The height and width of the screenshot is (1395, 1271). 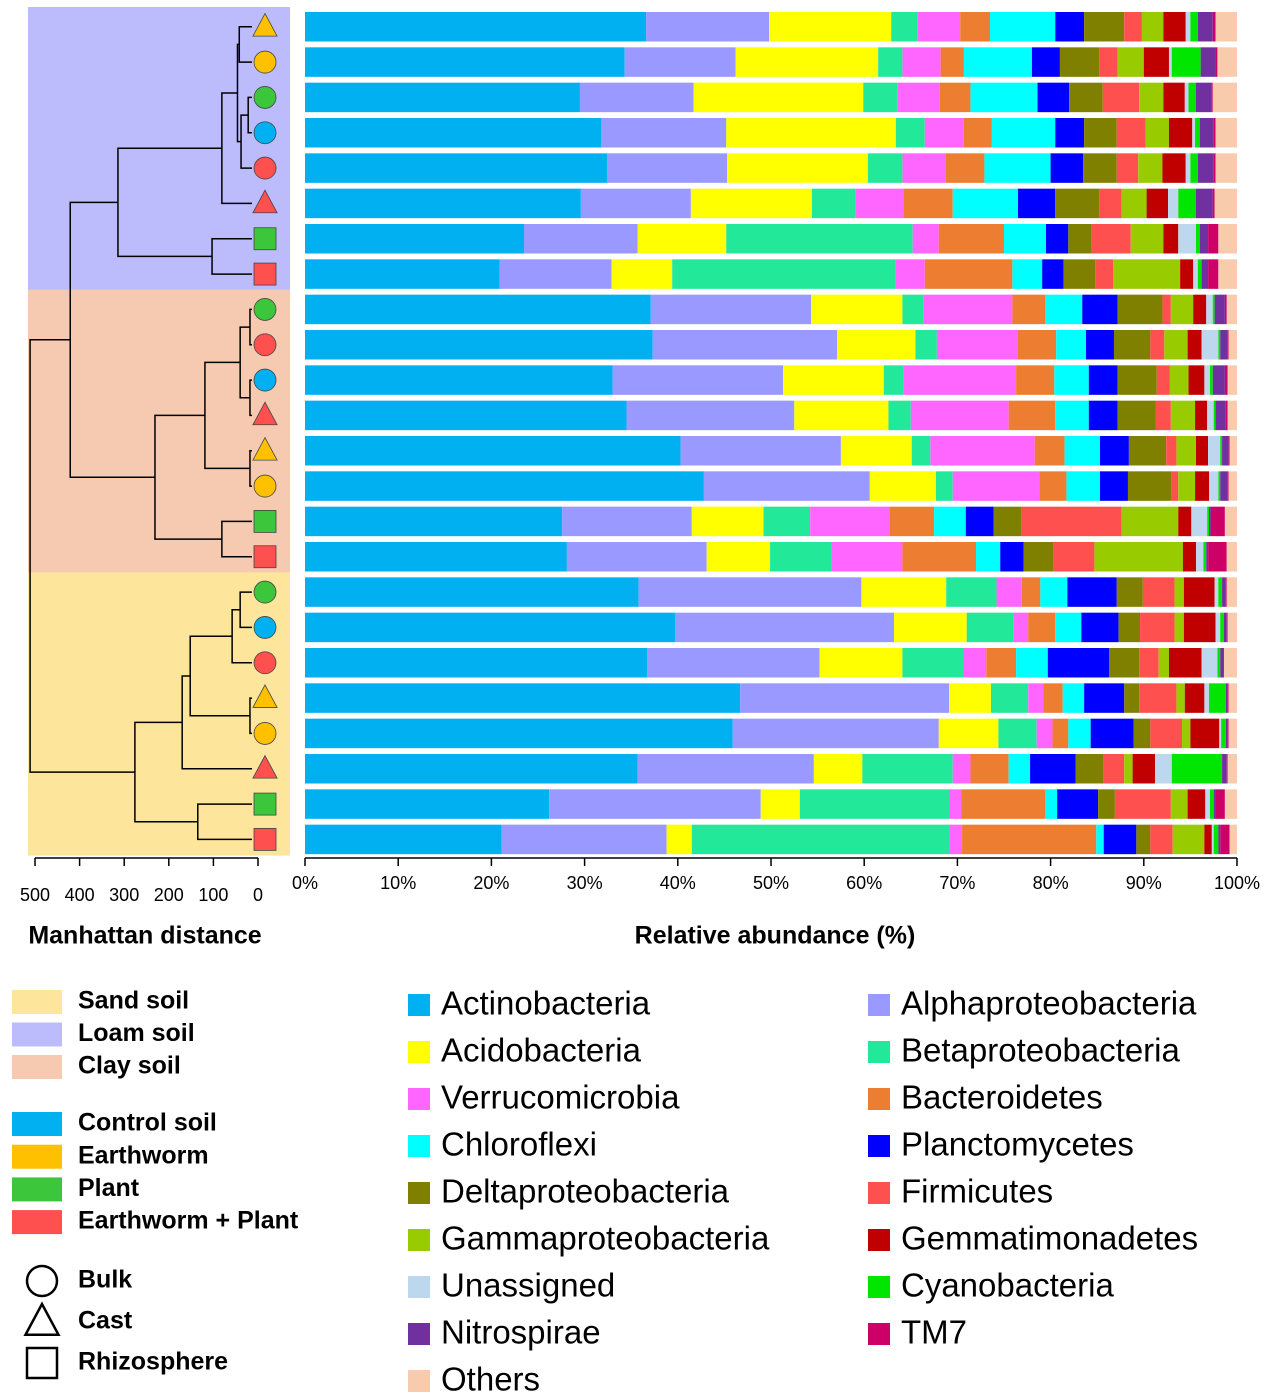 I want to click on legend-label: Gemmatimonadetes, so click(x=1049, y=1238).